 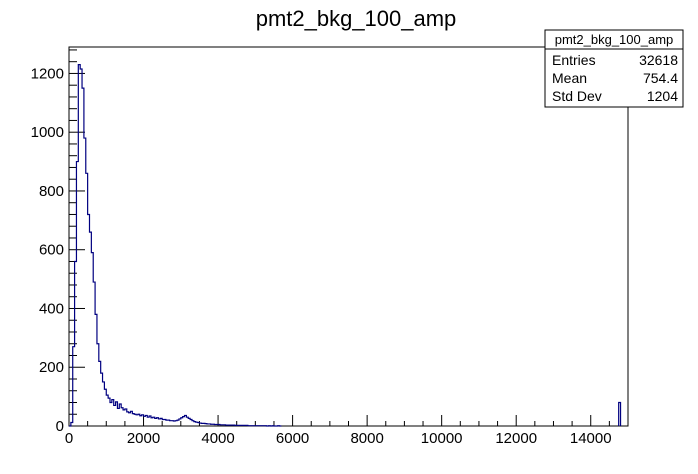 What do you see at coordinates (356, 18) in the screenshot?
I see `chart-title: pmt2_bkg_100_amp` at bounding box center [356, 18].